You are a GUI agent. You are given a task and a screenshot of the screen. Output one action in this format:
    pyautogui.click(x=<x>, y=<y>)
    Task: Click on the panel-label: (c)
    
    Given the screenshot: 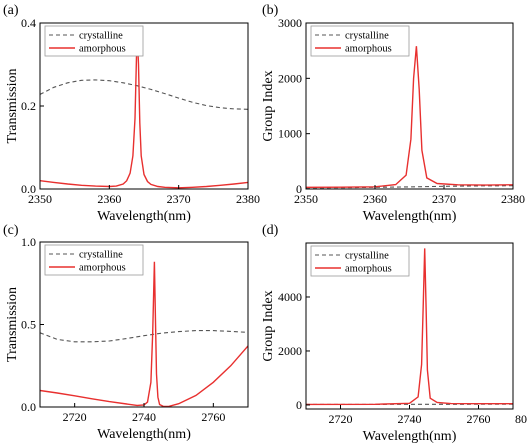 What is the action you would take?
    pyautogui.click(x=11, y=230)
    